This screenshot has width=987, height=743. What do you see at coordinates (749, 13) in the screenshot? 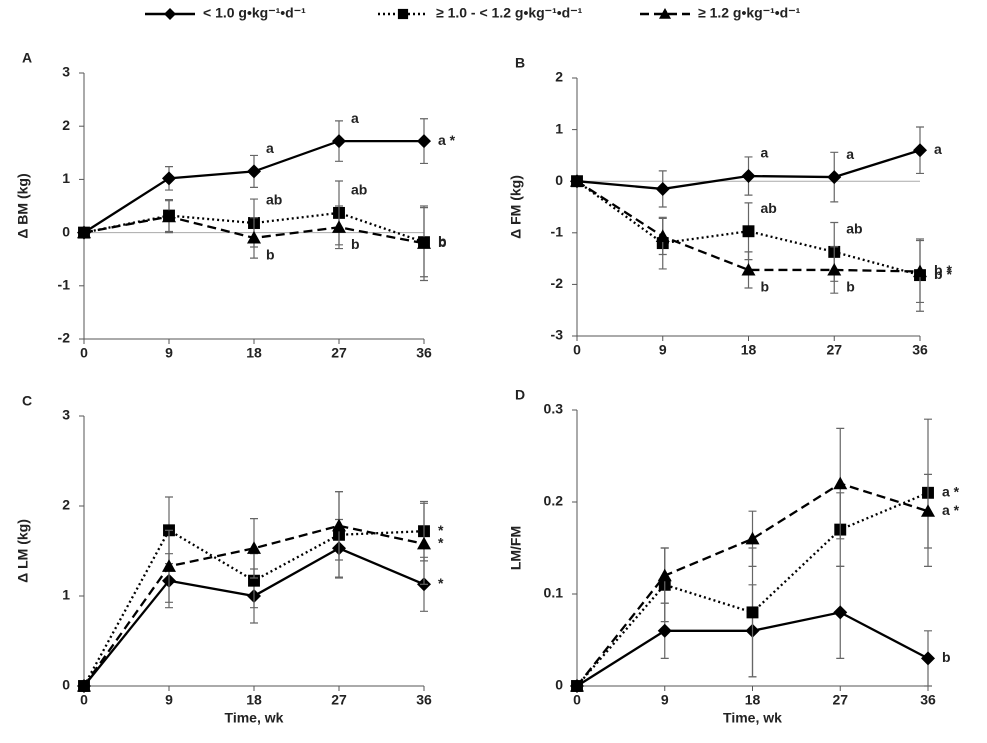
I see `legend-label: ≥ 1.2 g•kg⁻¹•d⁻¹` at bounding box center [749, 13].